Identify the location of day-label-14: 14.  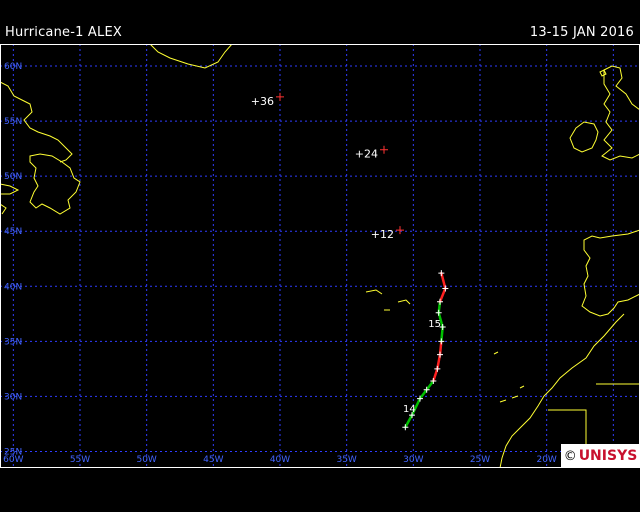
(409, 409).